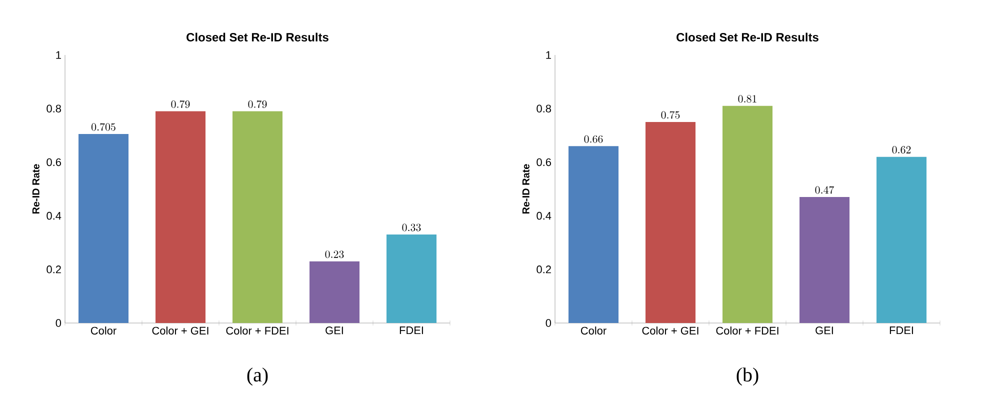 The width and height of the screenshot is (999, 420). I want to click on data-label: 0.23, so click(334, 254).